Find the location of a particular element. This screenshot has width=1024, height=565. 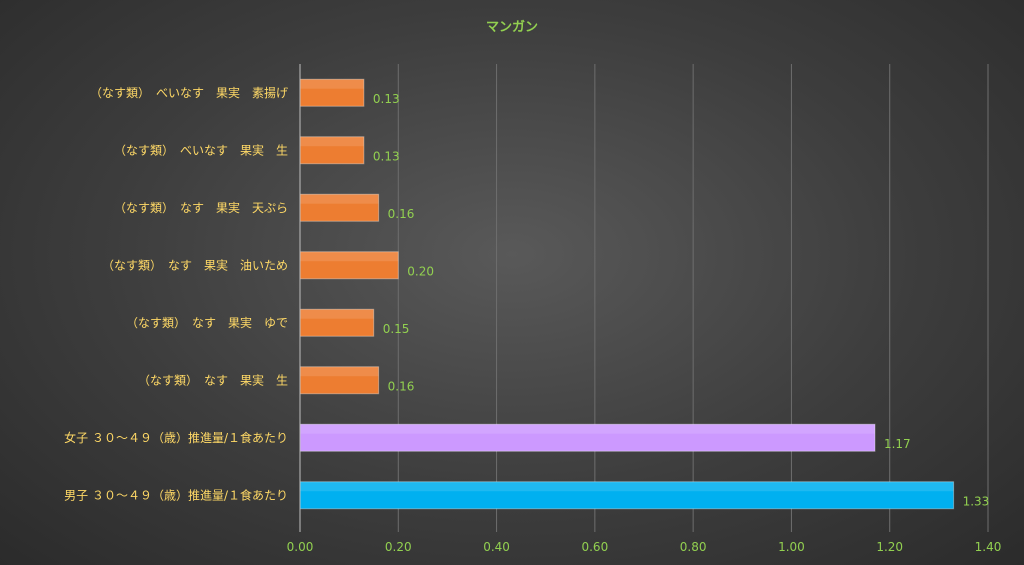

x-tick-label: 0.00 is located at coordinates (300, 547).